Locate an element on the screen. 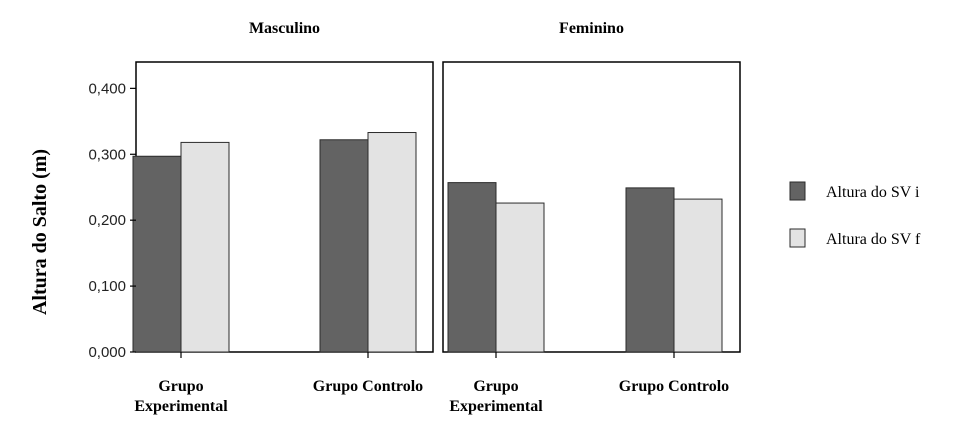 The image size is (955, 426). legend-swatch-sv-f is located at coordinates (797, 238).